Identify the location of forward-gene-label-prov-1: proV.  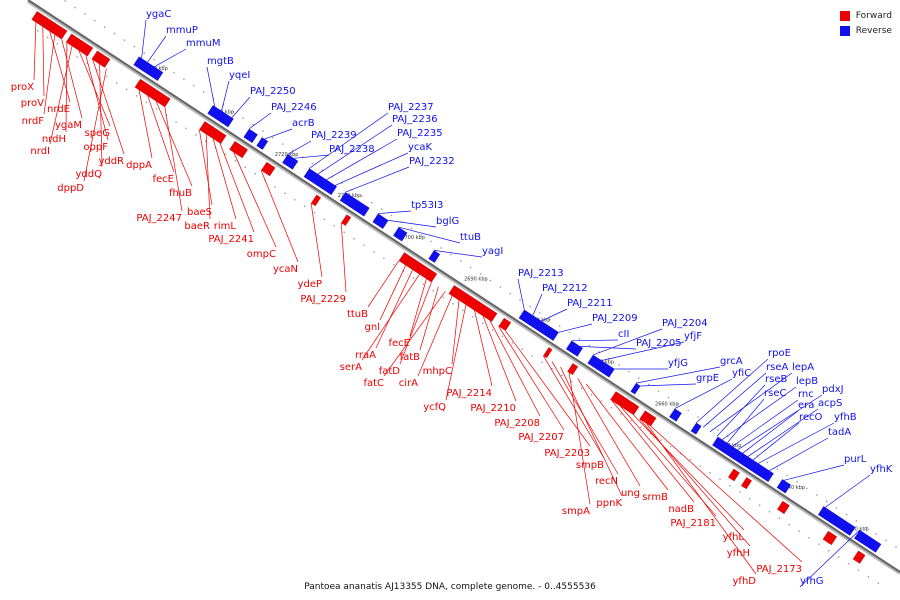
(32, 103).